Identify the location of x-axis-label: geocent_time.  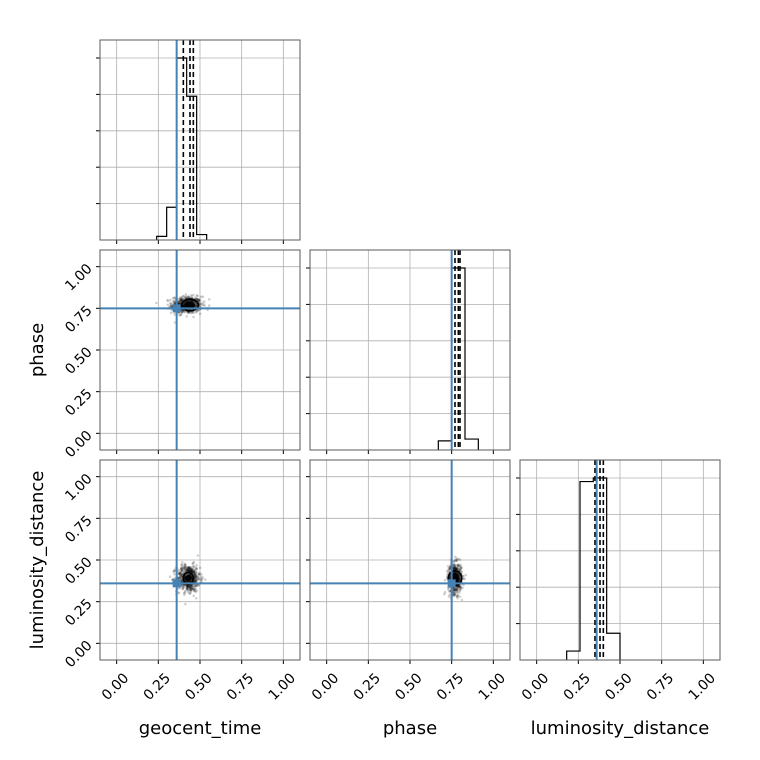
(200, 728).